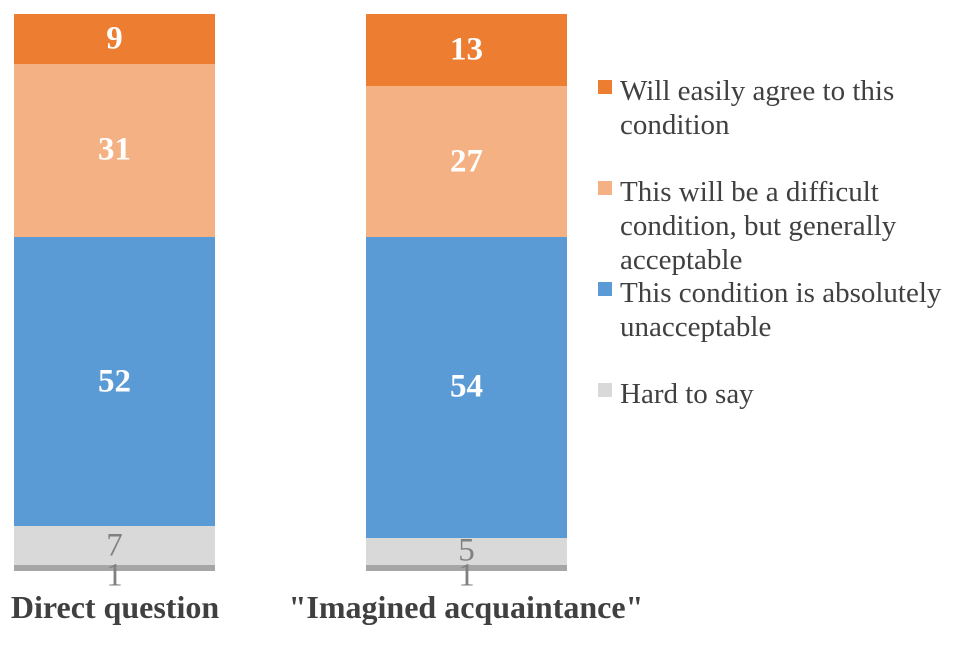 This screenshot has height=659, width=960. Describe the element at coordinates (466, 607) in the screenshot. I see `category-label-imagined-acquaintance: "Imagined acquaintance"` at that location.